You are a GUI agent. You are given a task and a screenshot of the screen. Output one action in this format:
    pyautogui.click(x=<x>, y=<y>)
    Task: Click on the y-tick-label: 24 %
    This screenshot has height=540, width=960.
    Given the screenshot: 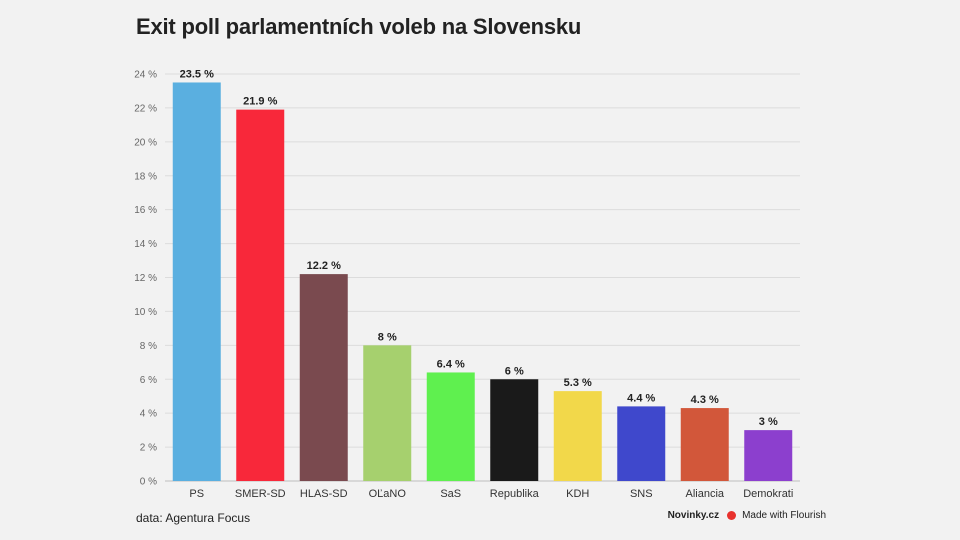 What is the action you would take?
    pyautogui.click(x=145, y=75)
    